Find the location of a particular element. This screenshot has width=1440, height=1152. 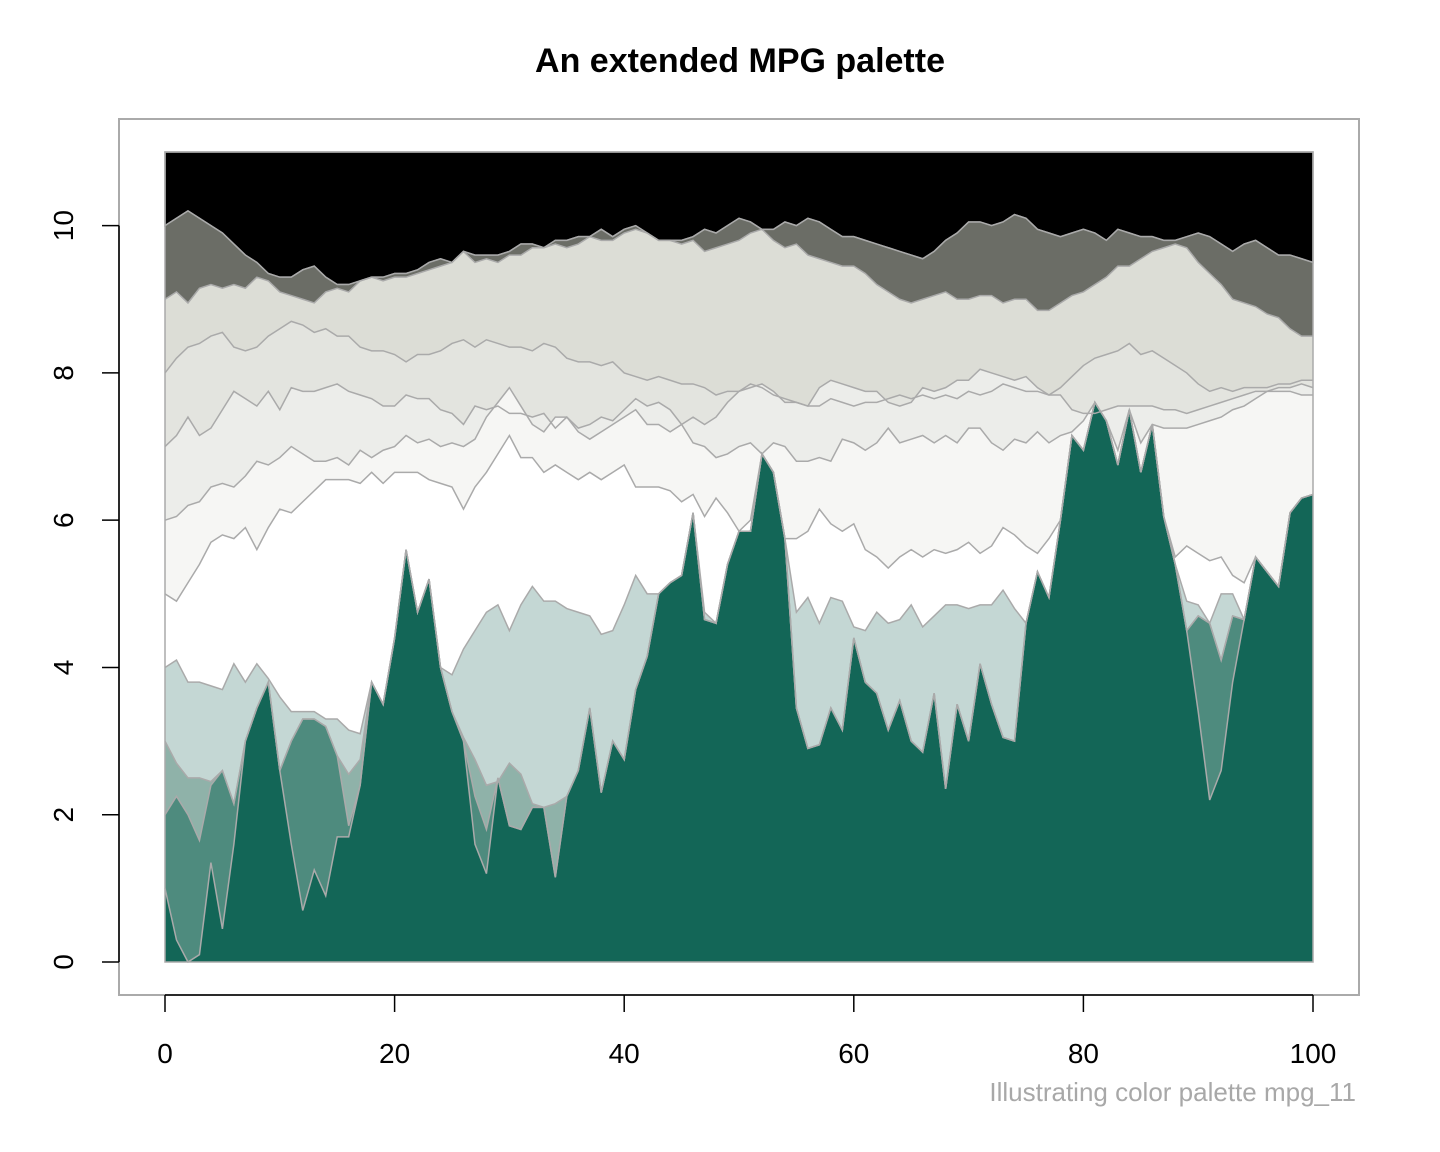

x-tick-label: 40 is located at coordinates (624, 1053).